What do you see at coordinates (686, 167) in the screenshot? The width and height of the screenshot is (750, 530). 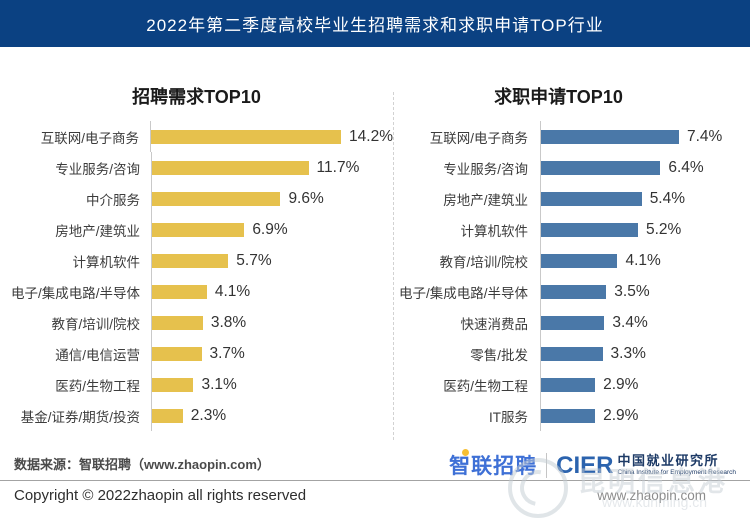 I see `value-label: 6.4%` at bounding box center [686, 167].